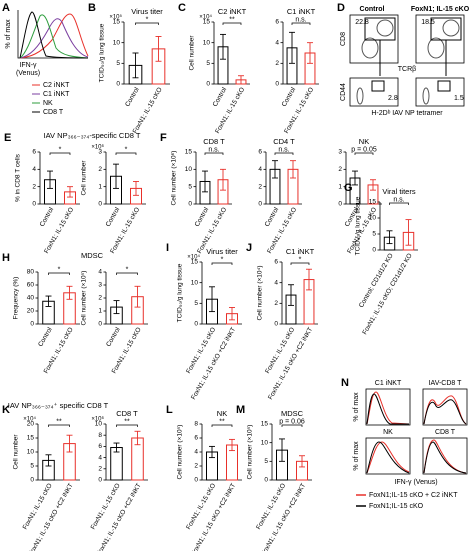 This screenshot has width=474, height=551. Describe the element at coordinates (31, 311) in the screenshot. I see `y-tick-label: 20` at that location.